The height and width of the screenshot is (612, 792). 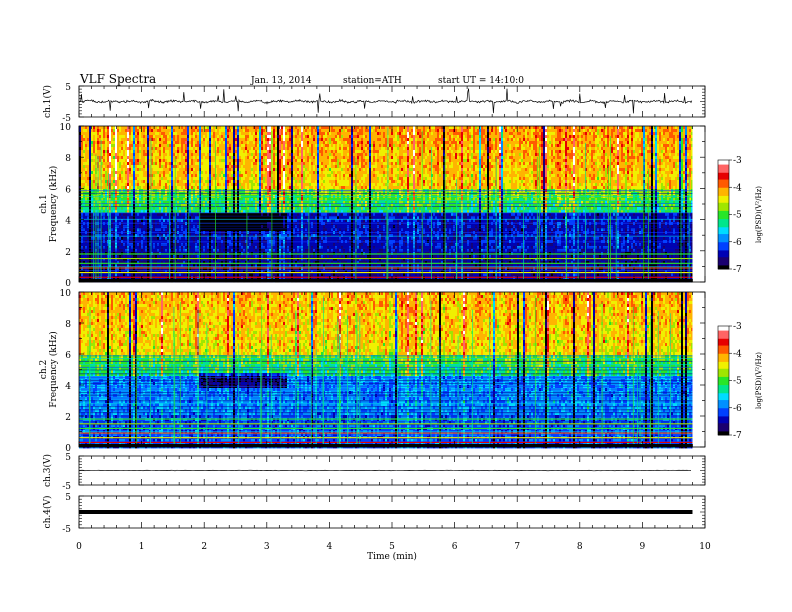 I want to click on date-label: Jan. 13, 2014, so click(x=281, y=81).